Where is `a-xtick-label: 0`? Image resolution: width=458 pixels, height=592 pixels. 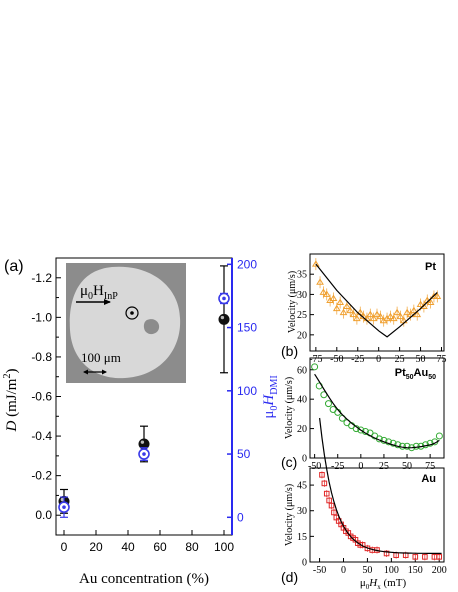
a-xtick-label: 0 is located at coordinates (64, 547).